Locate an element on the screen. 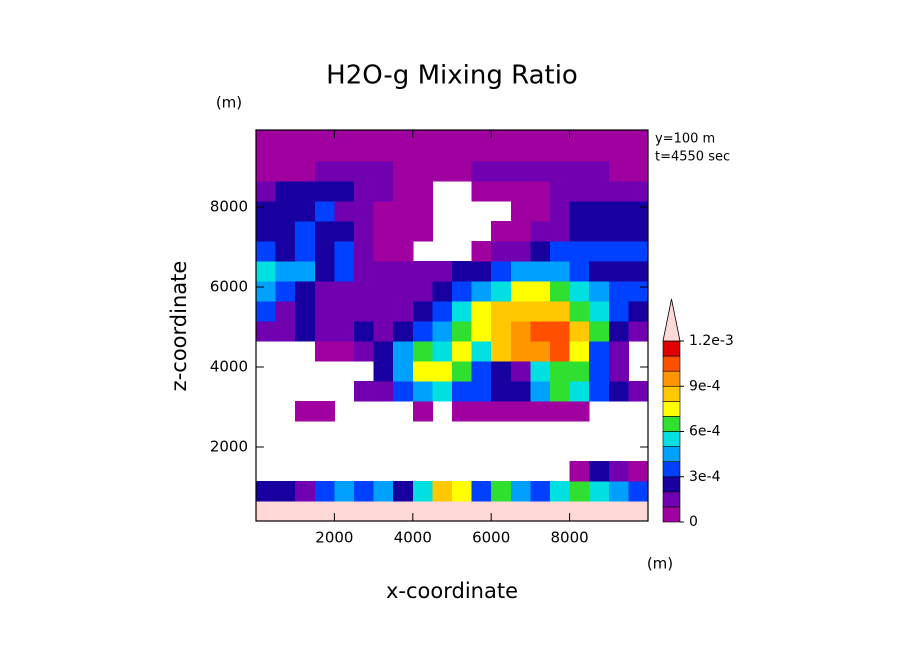  x-tick-label: 4000 is located at coordinates (413, 538).